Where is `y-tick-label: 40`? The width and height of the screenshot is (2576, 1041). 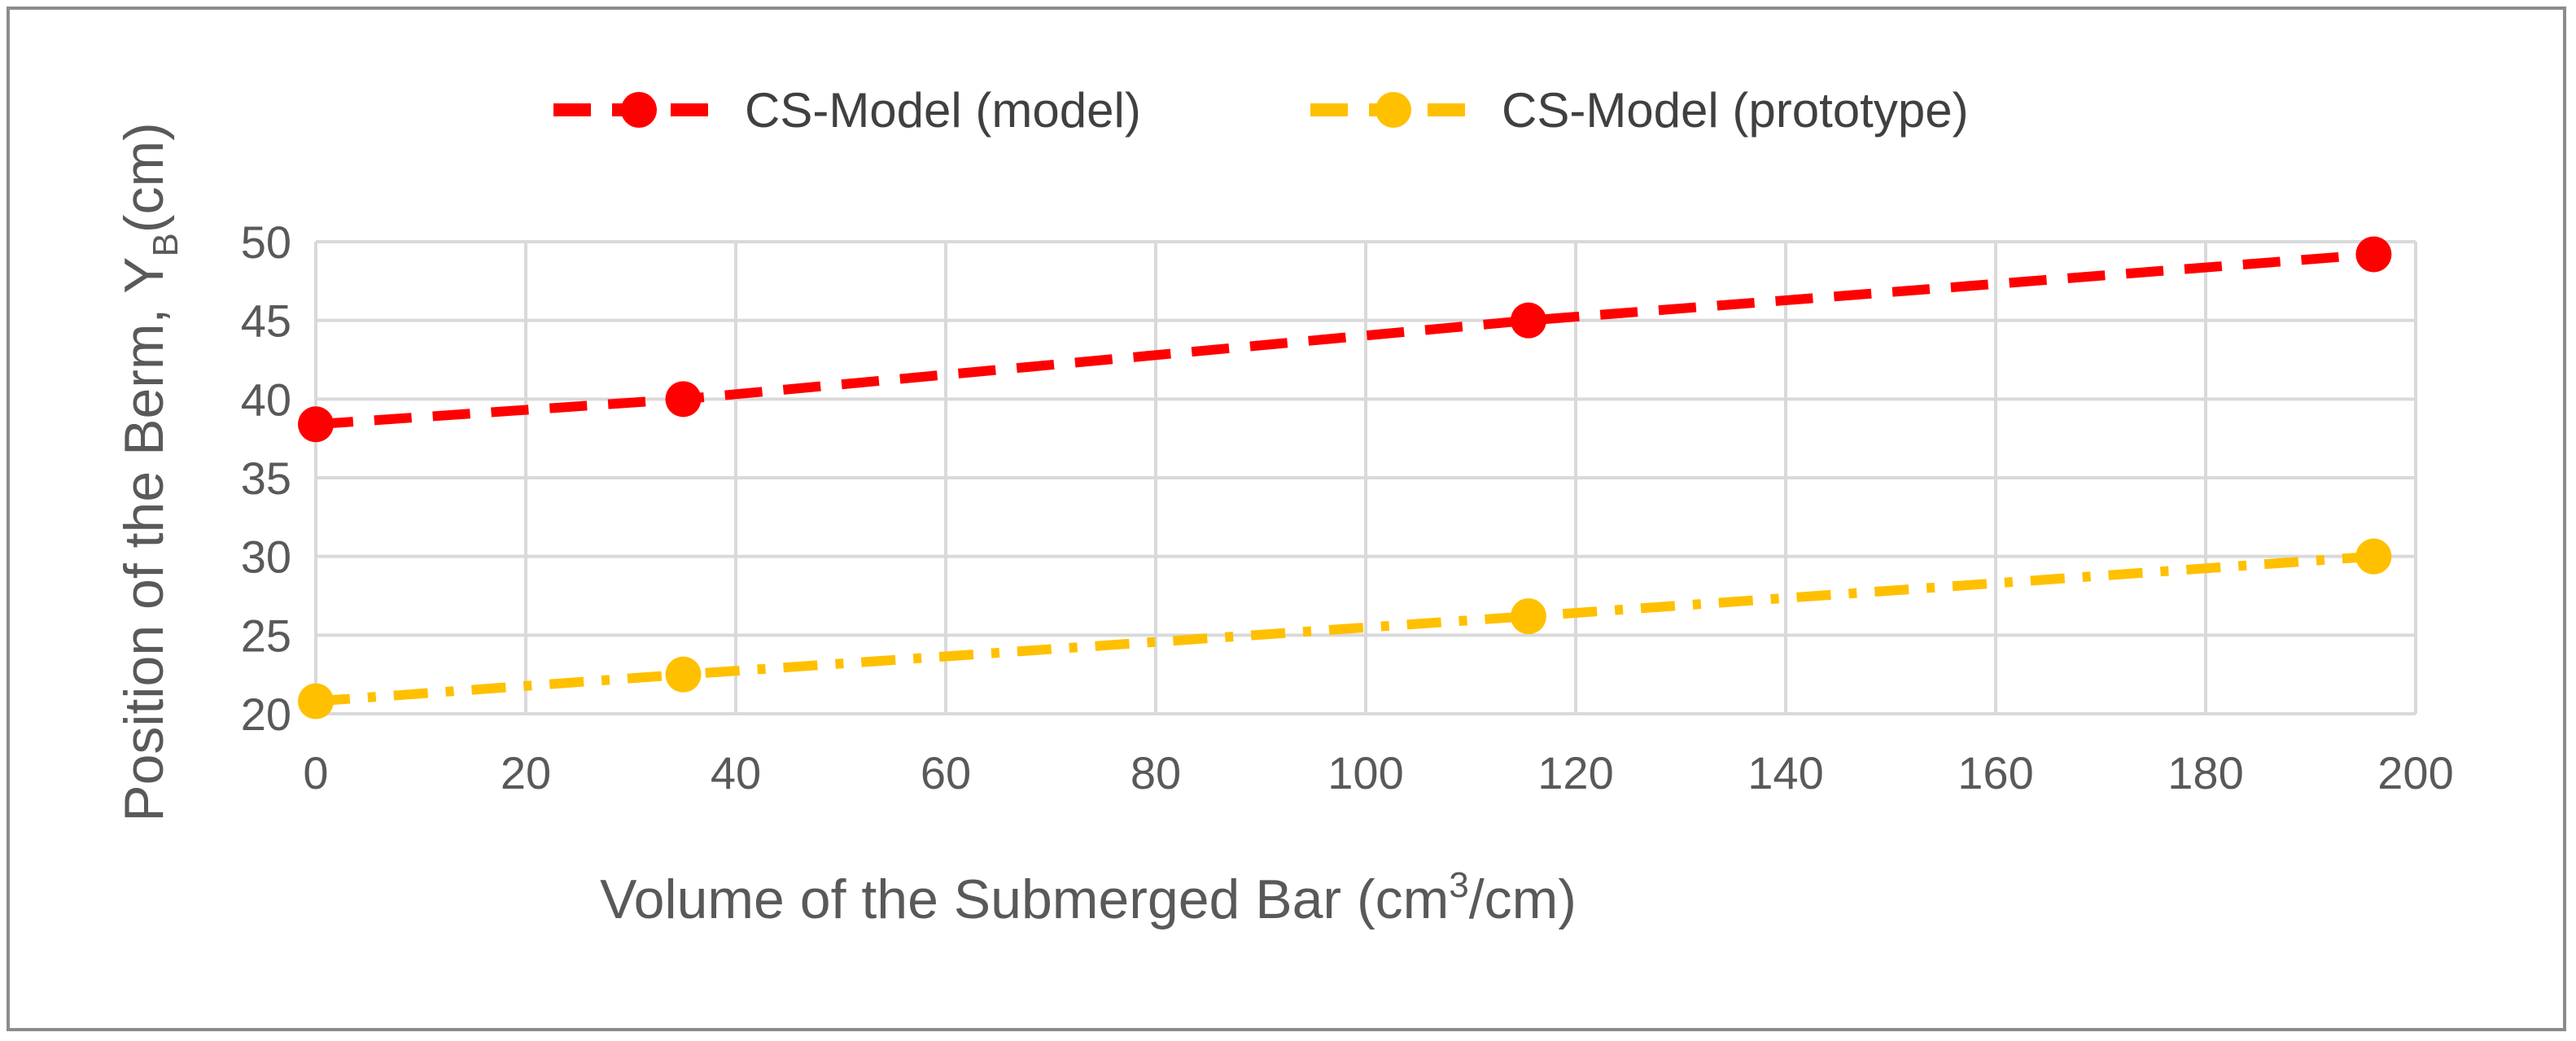 y-tick-label: 40 is located at coordinates (266, 399).